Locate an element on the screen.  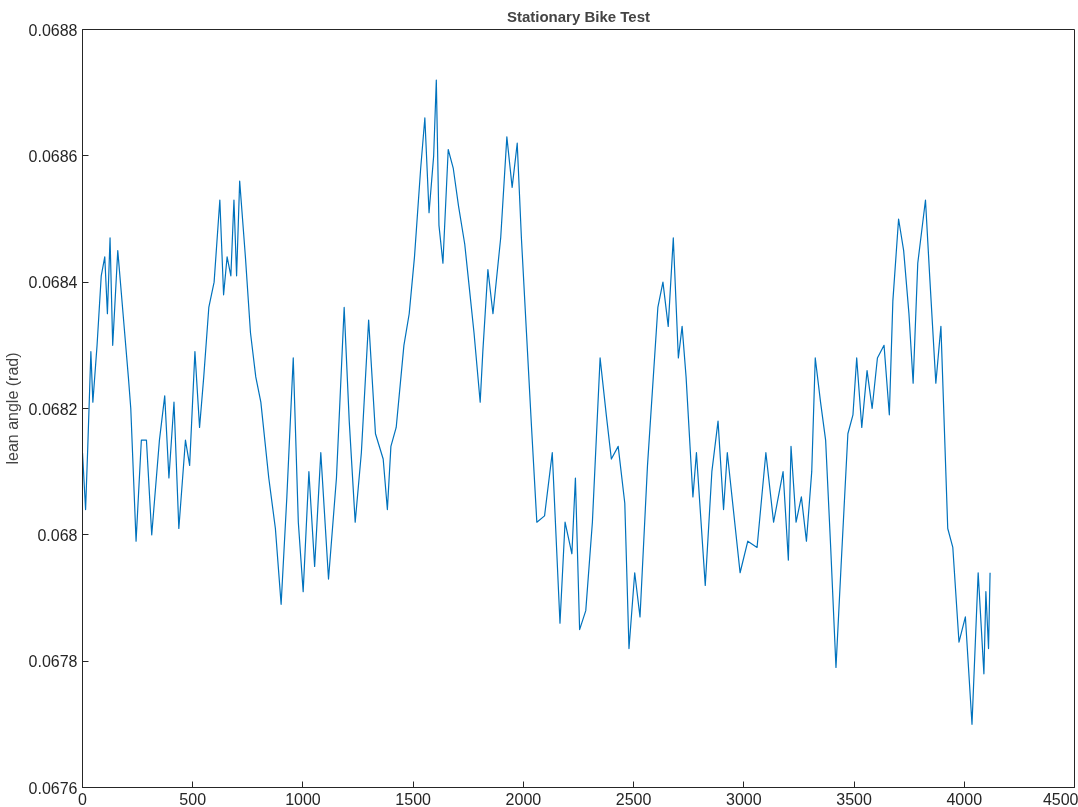
x-tick-label: 3000 is located at coordinates (744, 798).